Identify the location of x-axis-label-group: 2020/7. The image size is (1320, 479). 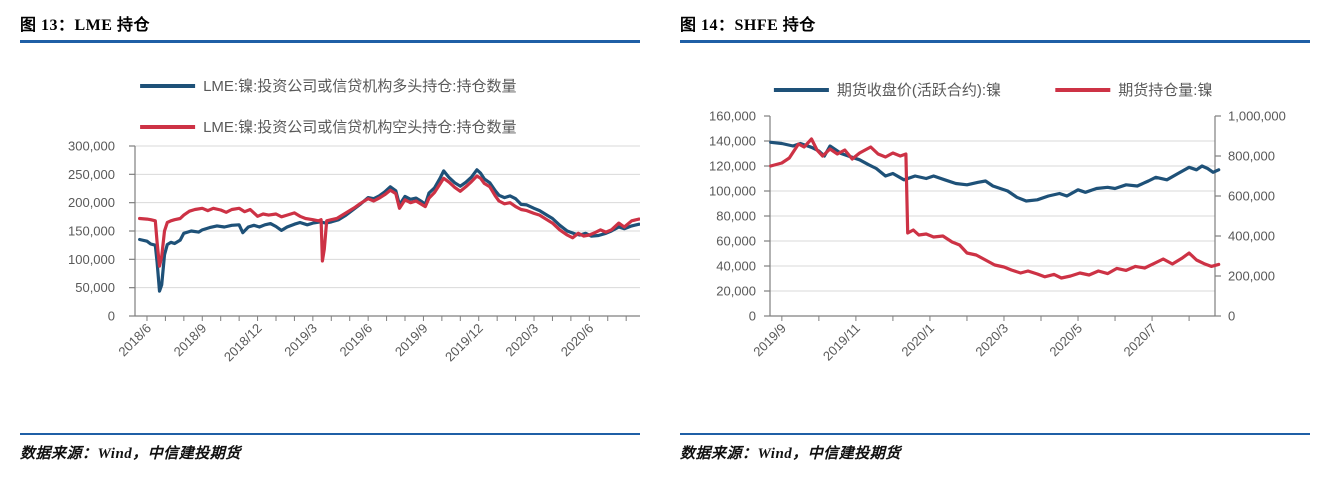
(1139, 340).